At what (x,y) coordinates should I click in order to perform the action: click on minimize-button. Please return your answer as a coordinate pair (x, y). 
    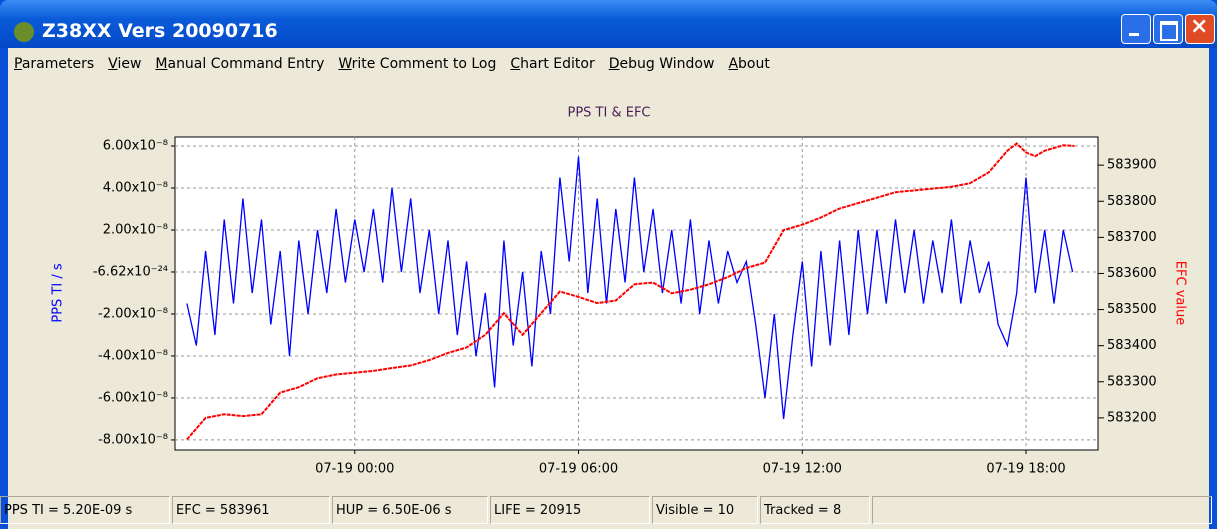
    Looking at the image, I should click on (1136, 29).